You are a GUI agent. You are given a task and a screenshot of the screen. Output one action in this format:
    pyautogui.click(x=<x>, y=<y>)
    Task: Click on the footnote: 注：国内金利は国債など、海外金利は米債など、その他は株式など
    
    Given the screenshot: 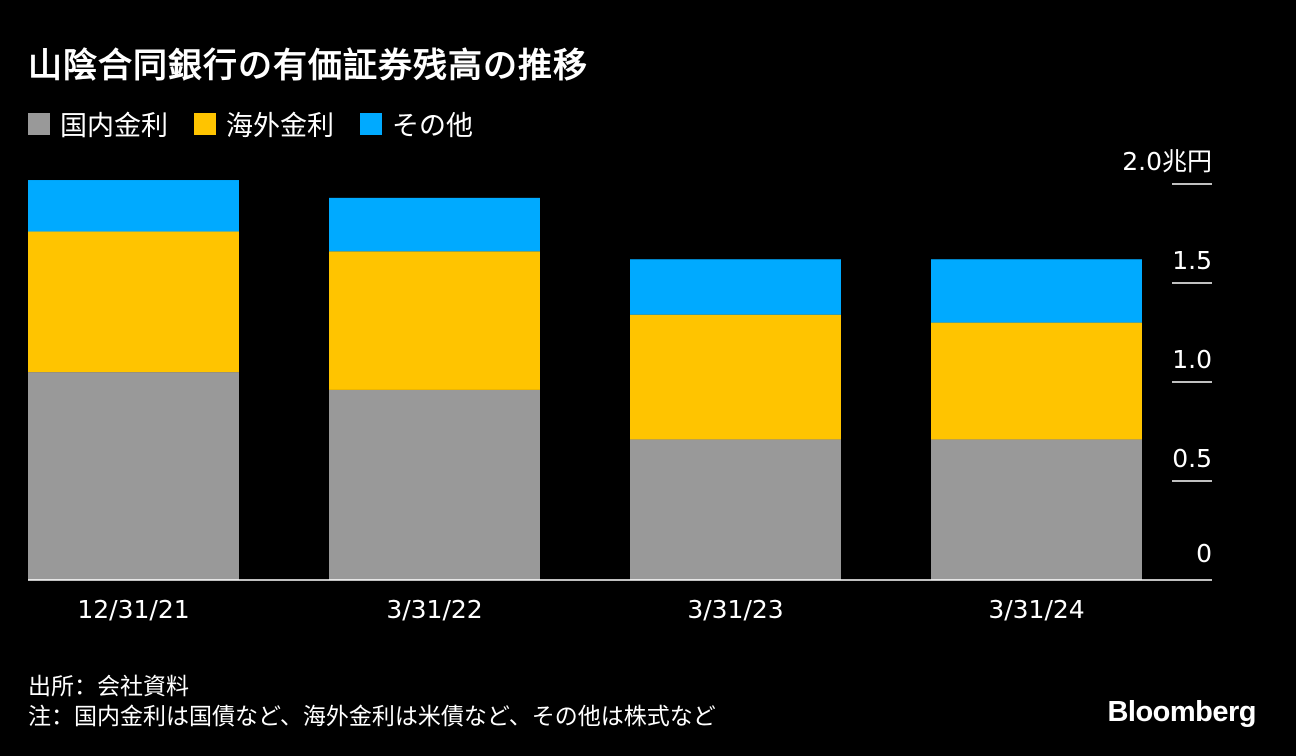 What is the action you would take?
    pyautogui.click(x=372, y=717)
    